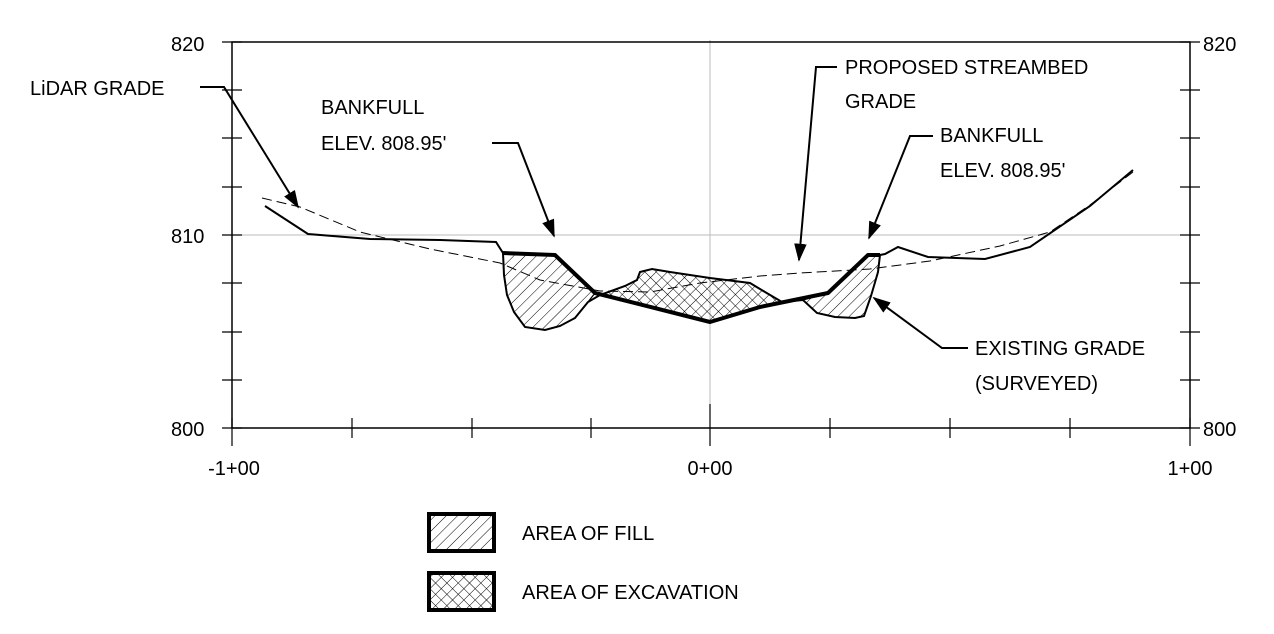 The image size is (1274, 634). What do you see at coordinates (1219, 430) in the screenshot?
I see `y-right-tick-label-800: 800` at bounding box center [1219, 430].